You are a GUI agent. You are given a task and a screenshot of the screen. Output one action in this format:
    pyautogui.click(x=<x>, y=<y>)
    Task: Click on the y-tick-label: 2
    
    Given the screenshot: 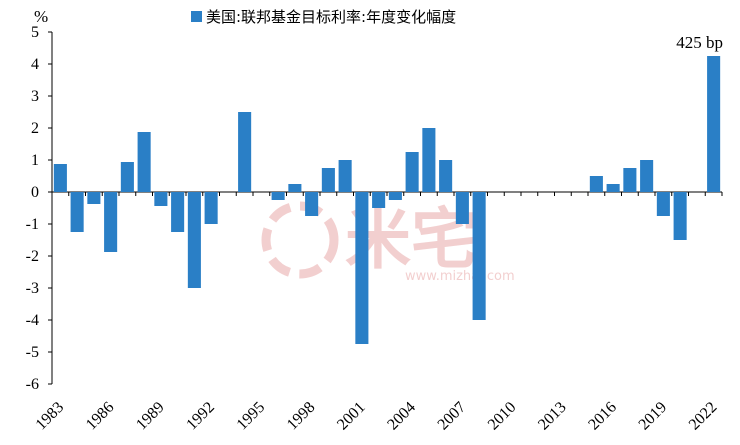 What is the action you would take?
    pyautogui.click(x=35, y=128)
    